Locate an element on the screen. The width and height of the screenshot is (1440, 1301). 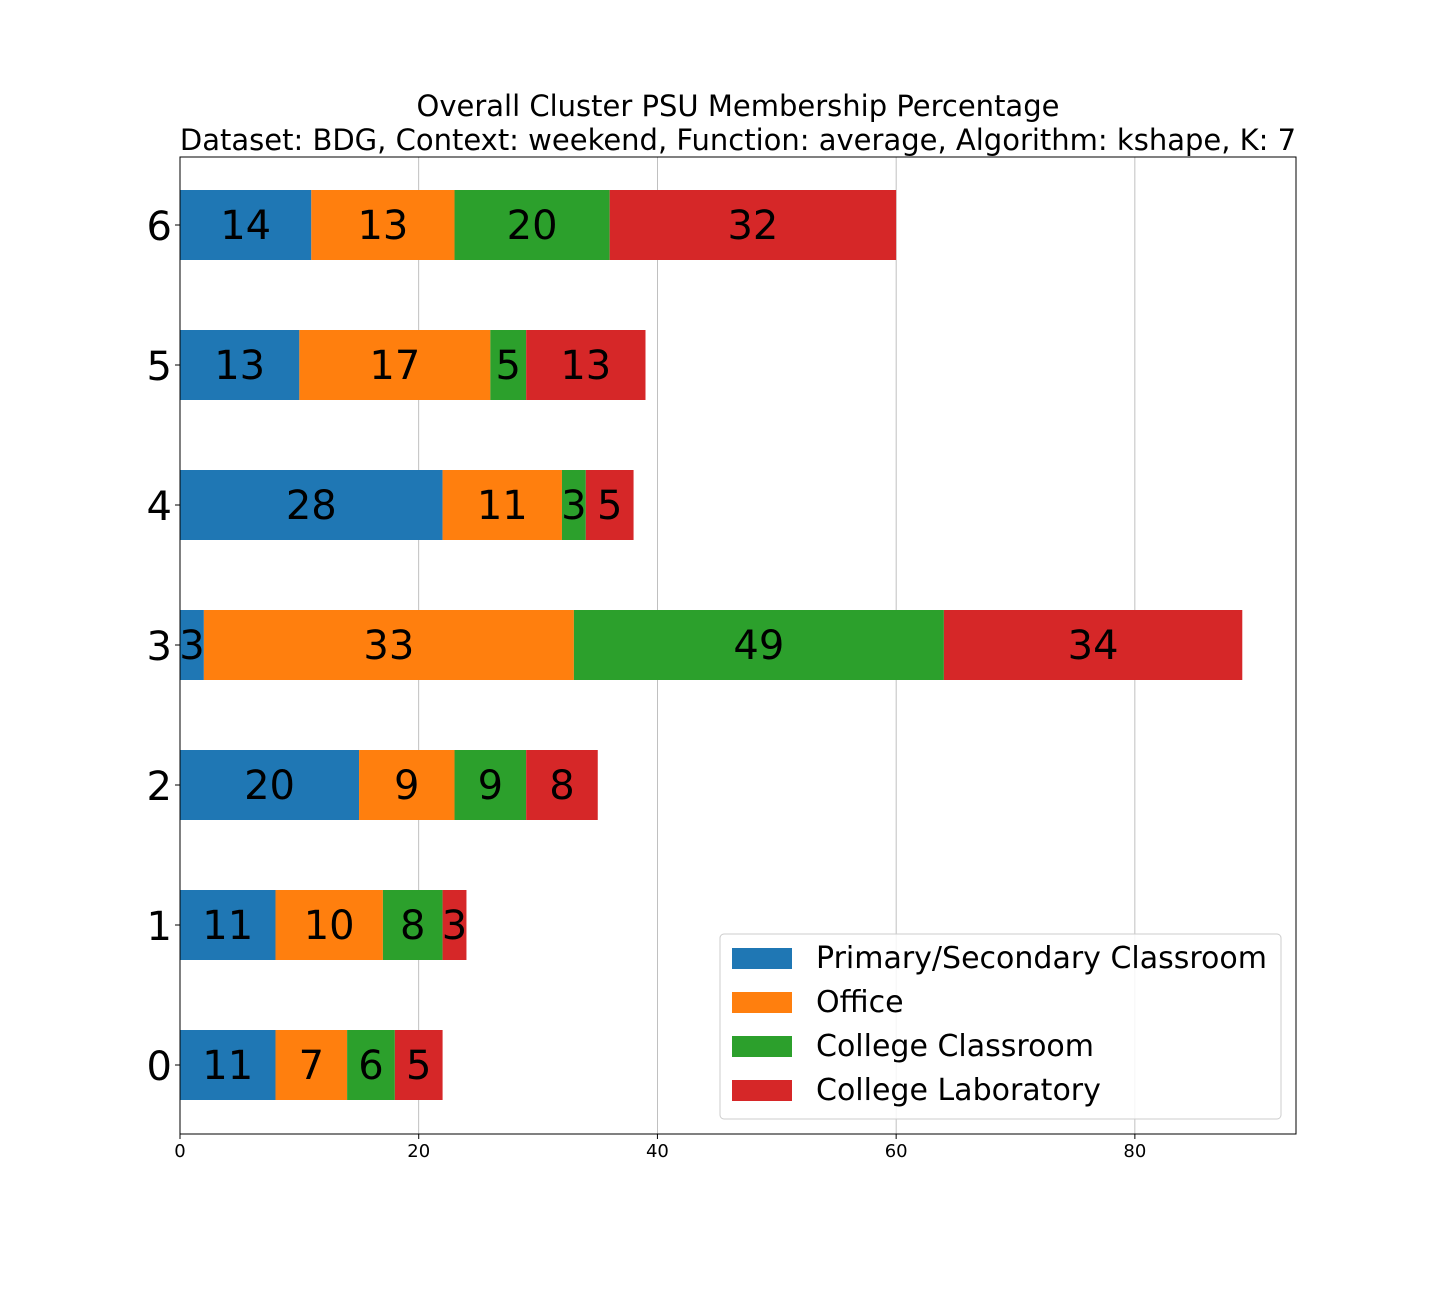
data-label-cluster-6-series-3: 32 is located at coordinates (752, 226).